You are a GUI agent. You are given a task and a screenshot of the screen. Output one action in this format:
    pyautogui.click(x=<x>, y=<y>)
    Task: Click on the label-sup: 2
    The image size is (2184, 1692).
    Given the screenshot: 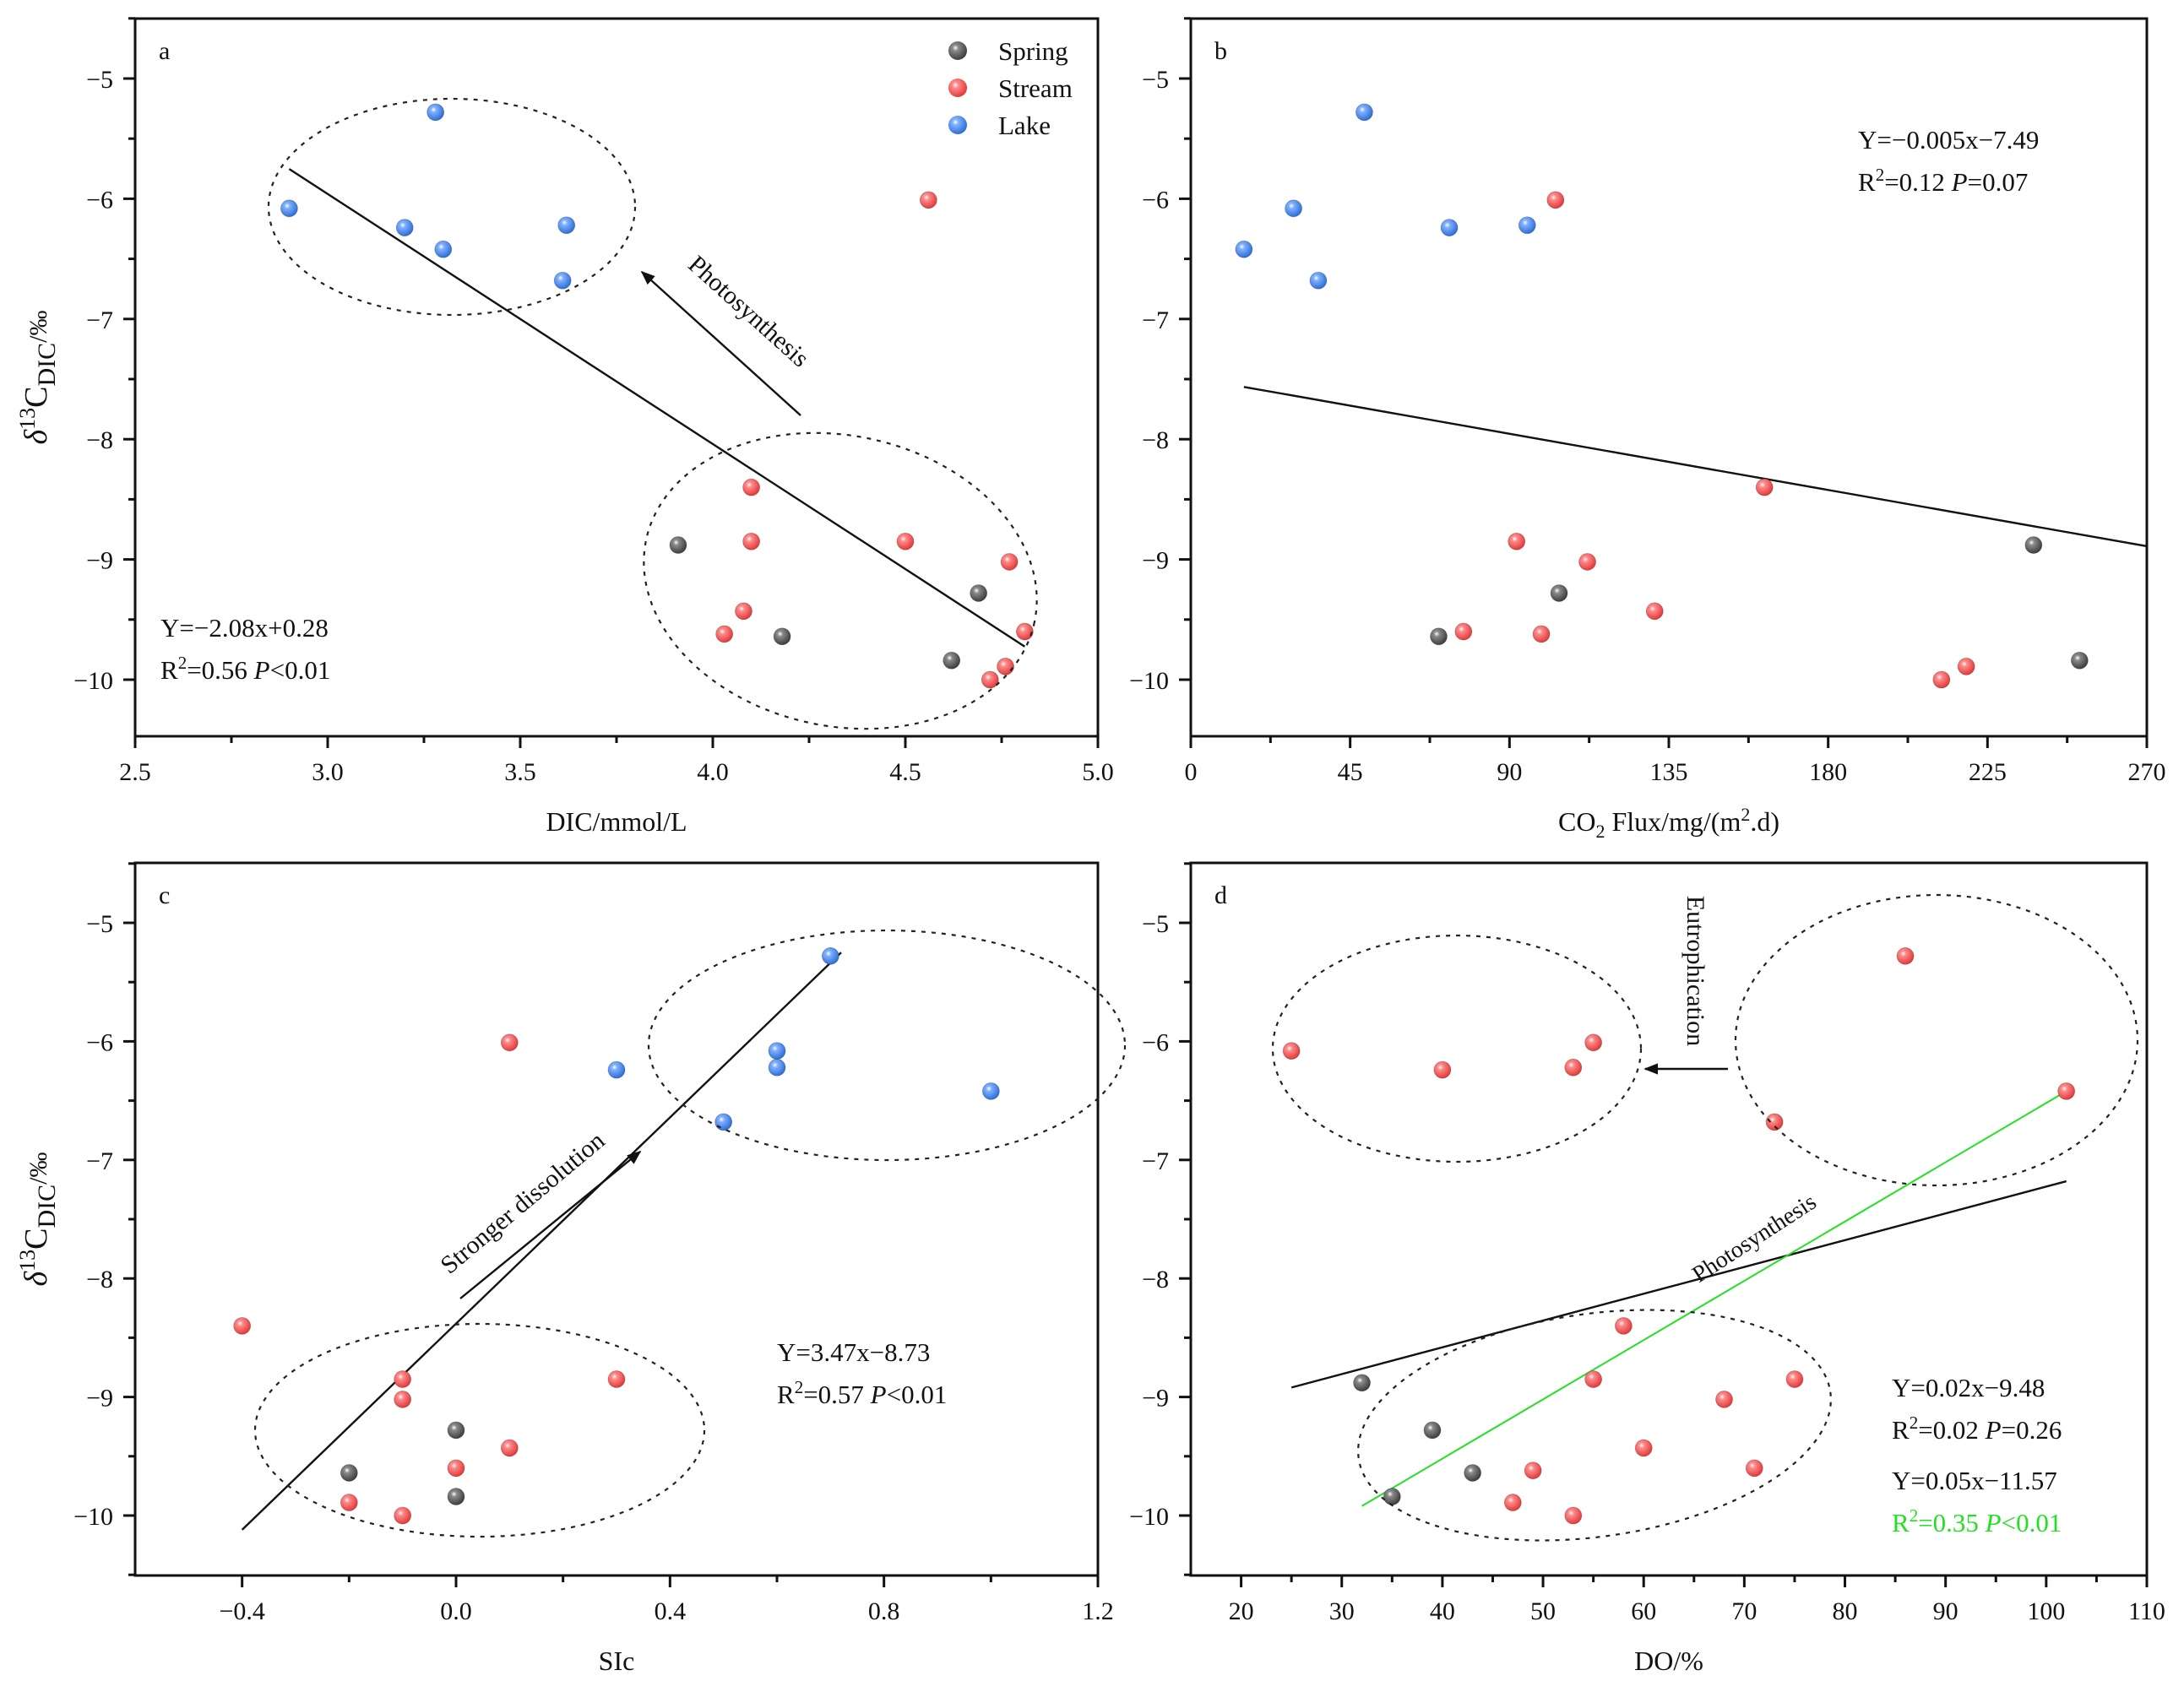 What is the action you would take?
    pyautogui.click(x=1745, y=814)
    